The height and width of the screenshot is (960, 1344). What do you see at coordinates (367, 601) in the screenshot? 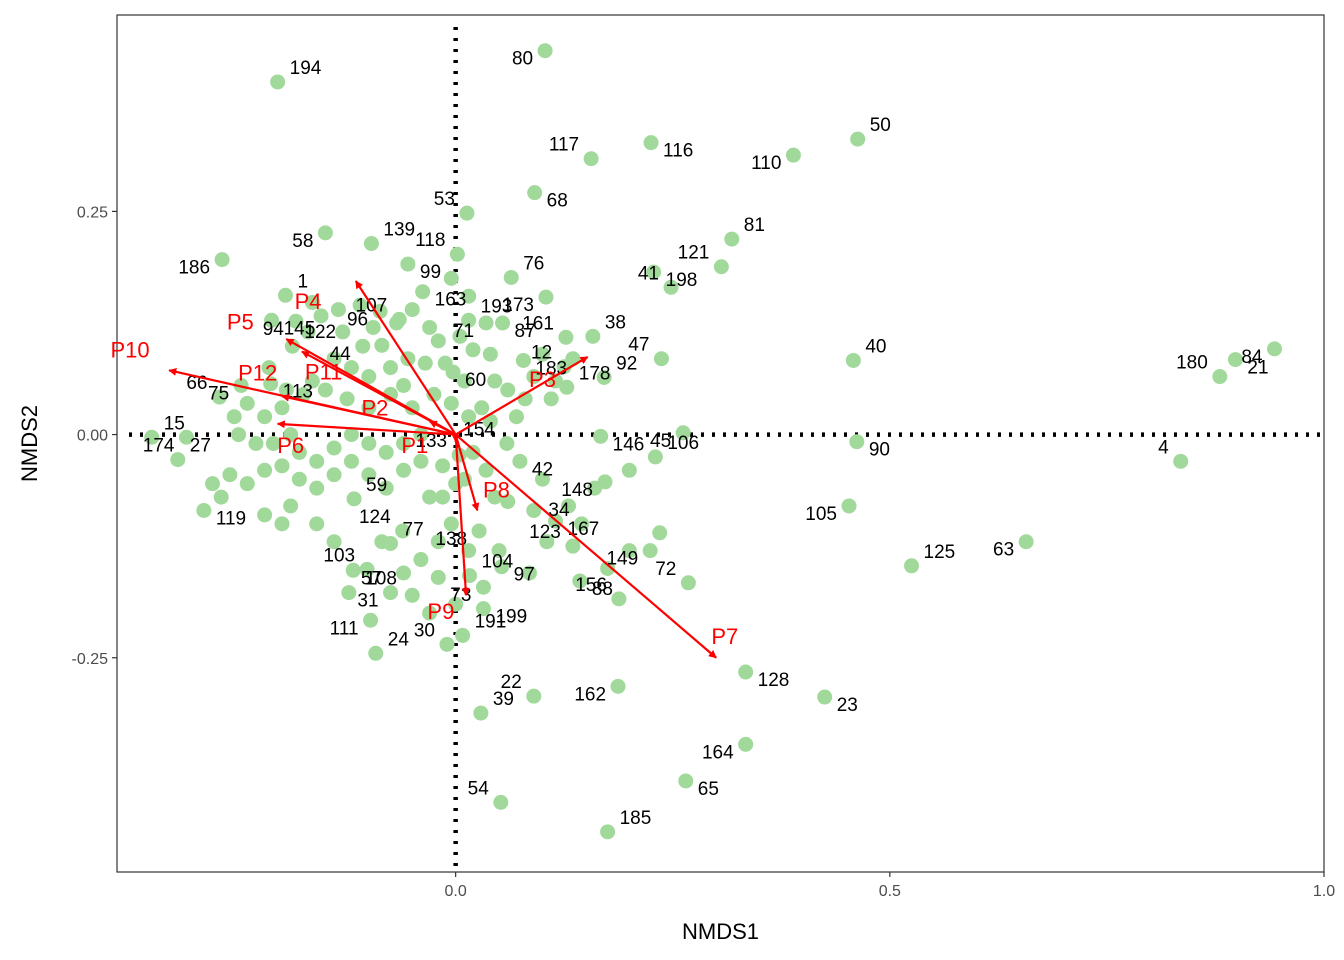
I see `site-label-31: 31` at bounding box center [367, 601].